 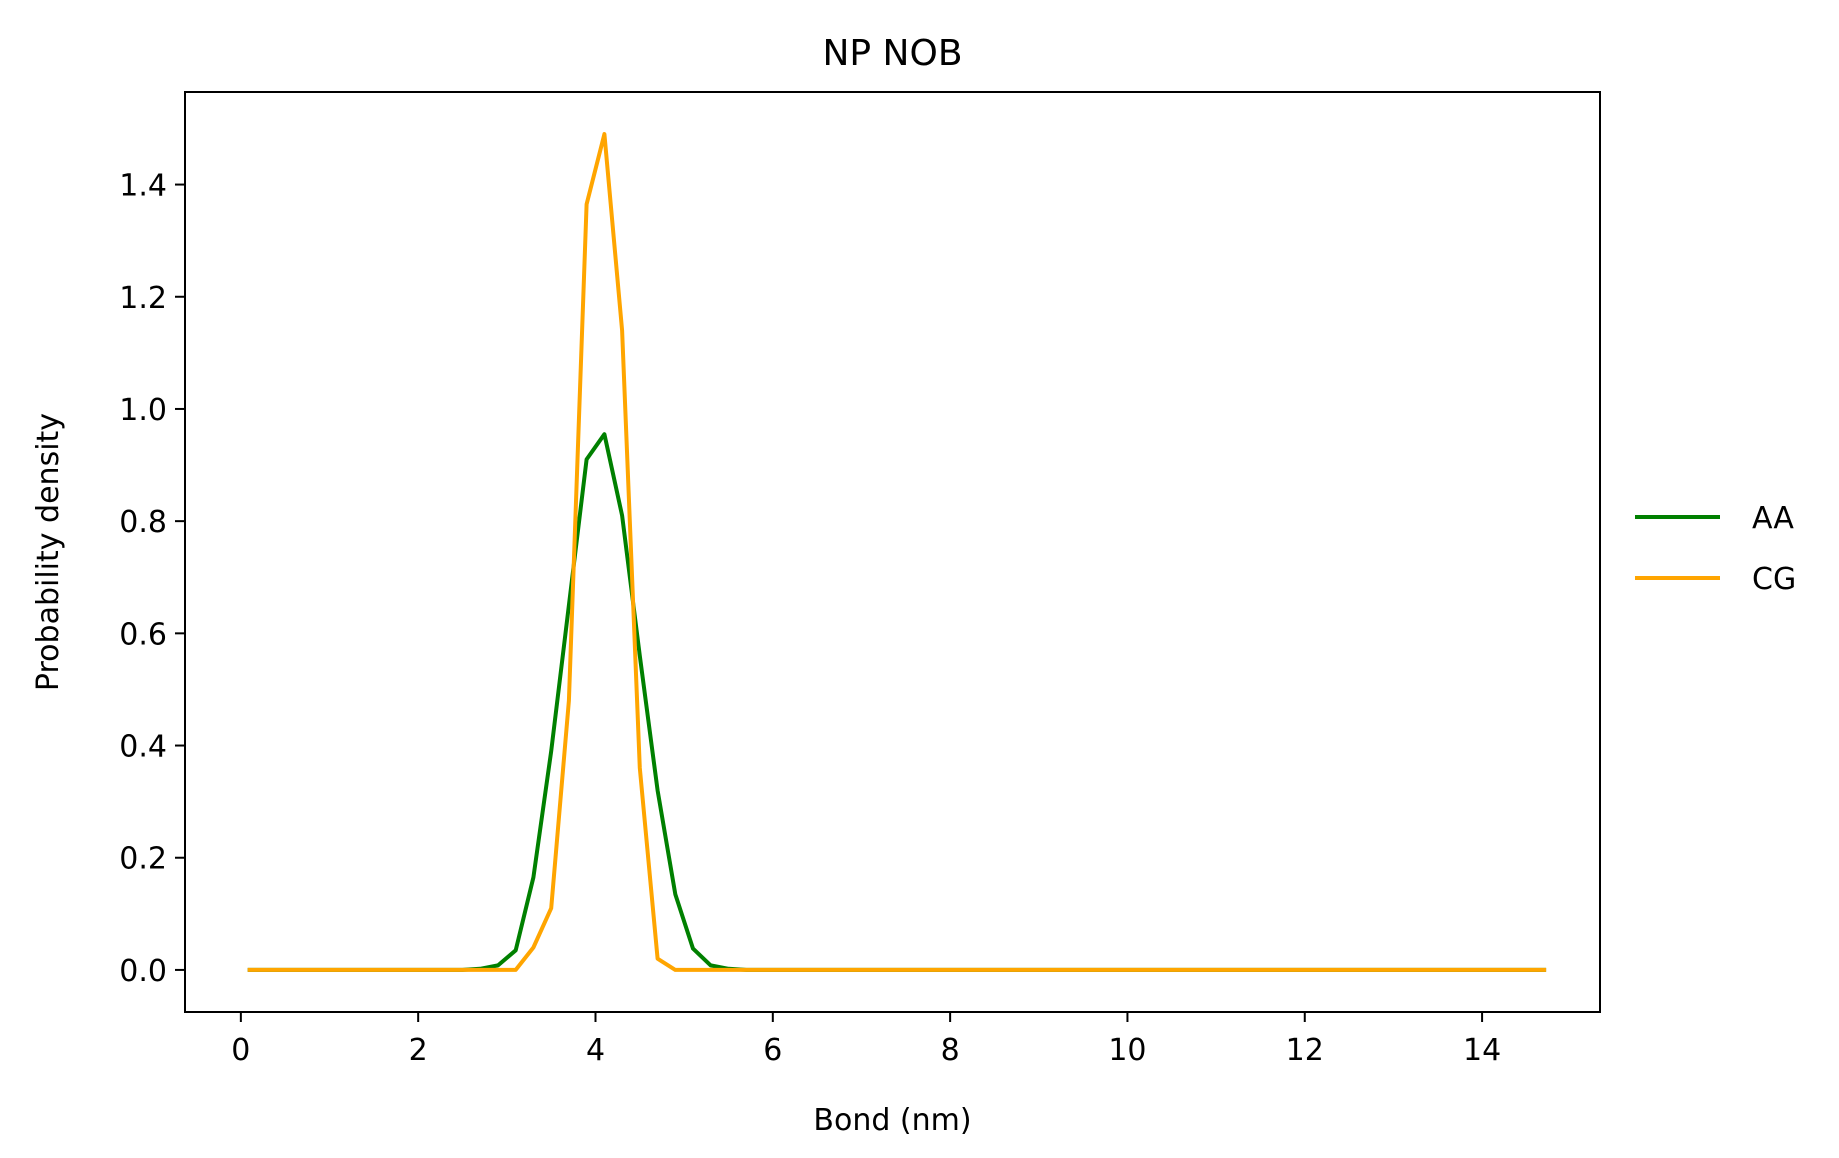 I want to click on x-tick-label: 4, so click(x=595, y=1050).